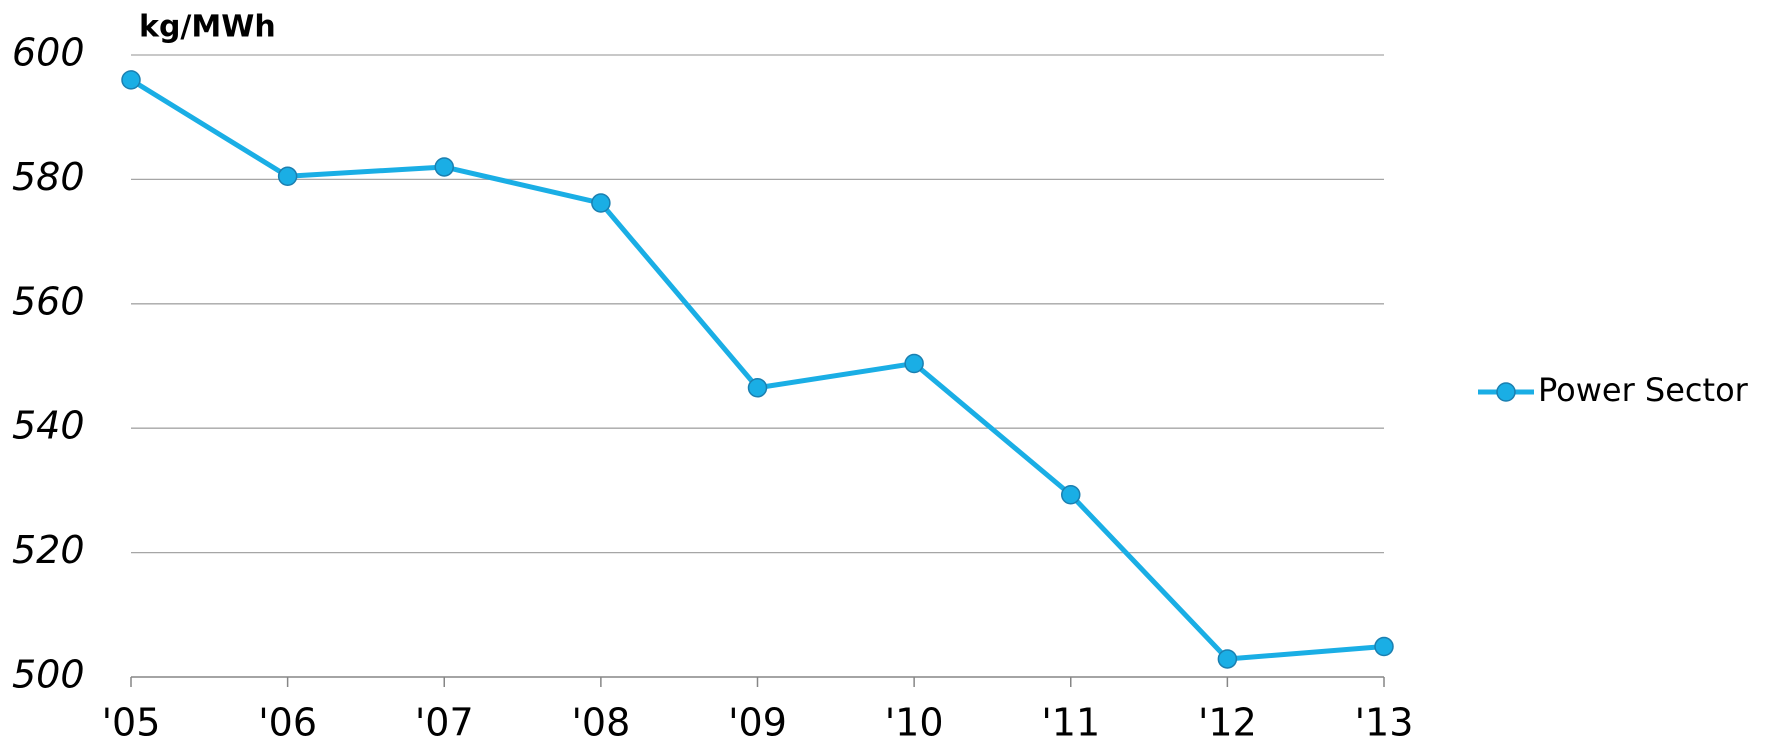 The image size is (1772, 745). What do you see at coordinates (1506, 392) in the screenshot?
I see `legend-marker` at bounding box center [1506, 392].